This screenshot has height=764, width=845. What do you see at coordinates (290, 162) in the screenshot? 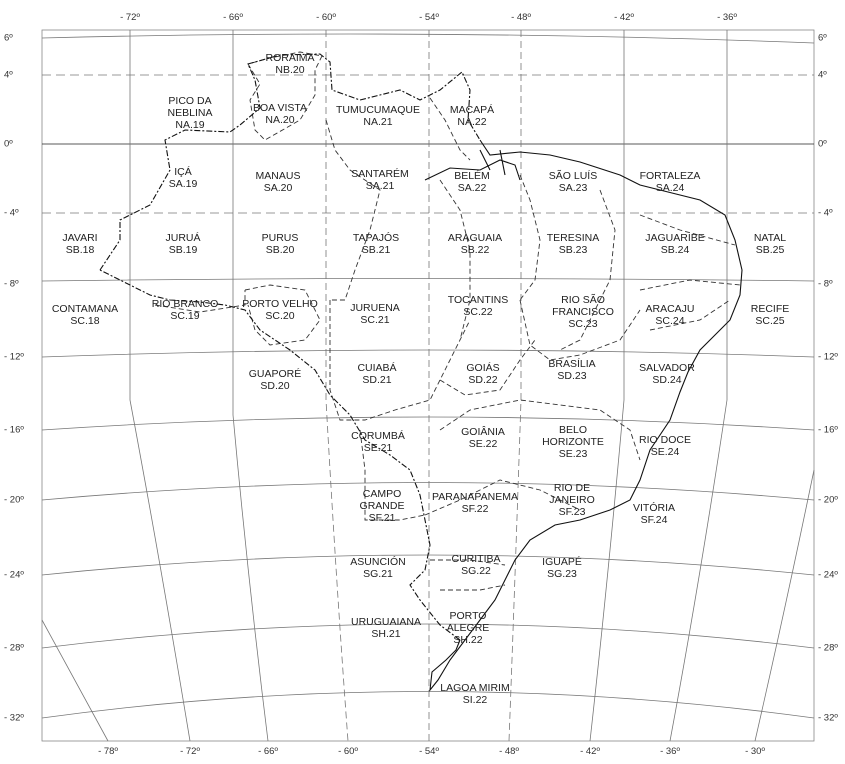
I see `northern-border` at bounding box center [290, 162].